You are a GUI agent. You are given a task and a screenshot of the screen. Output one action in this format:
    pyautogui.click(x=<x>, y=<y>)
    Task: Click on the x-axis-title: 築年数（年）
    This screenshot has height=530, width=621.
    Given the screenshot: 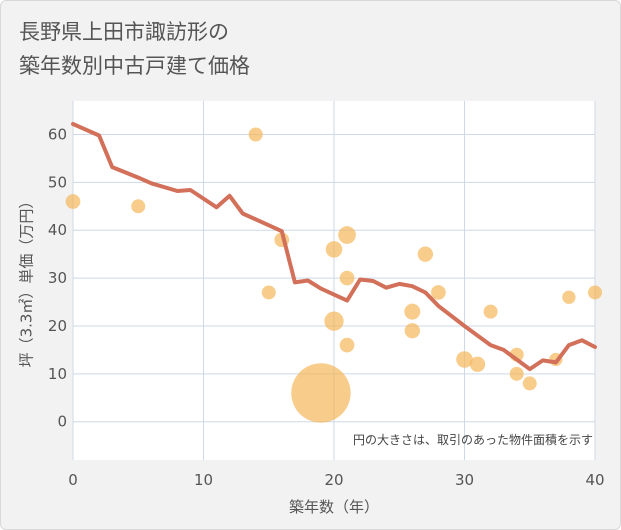 What is the action you would take?
    pyautogui.click(x=334, y=507)
    